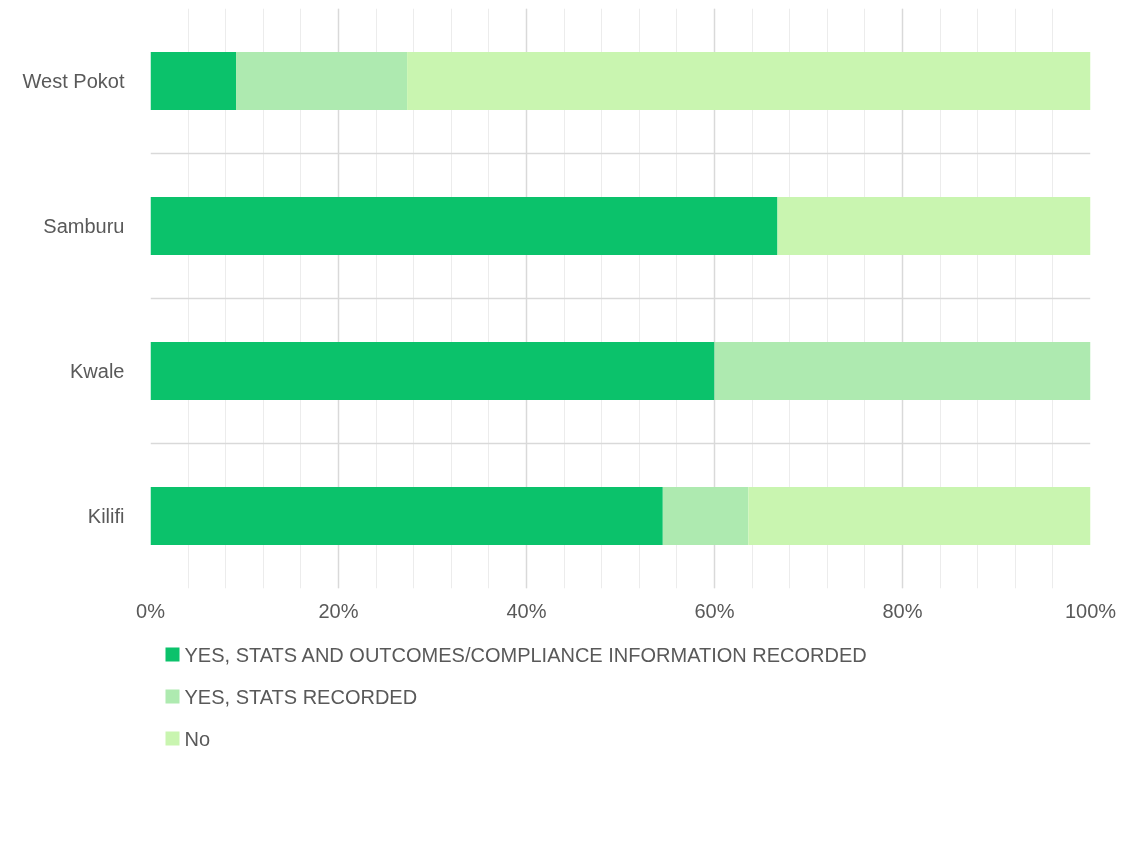 The height and width of the screenshot is (846, 1146). Describe the element at coordinates (525, 654) in the screenshot. I see `legend-label: YES, STATS AND OUTCOMES/COMPLIANCE INFORMATION RECORDED` at that location.